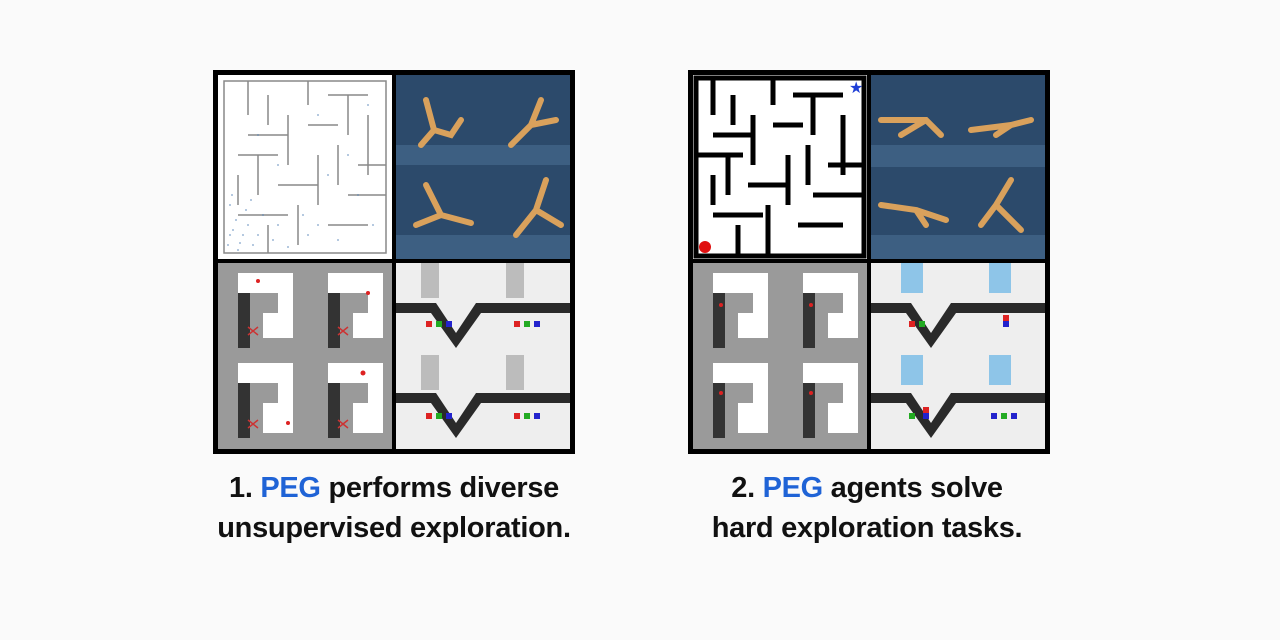 Image resolution: width=1280 pixels, height=640 pixels. What do you see at coordinates (300, 177) in the screenshot?
I see `exploration-scatter` at bounding box center [300, 177].